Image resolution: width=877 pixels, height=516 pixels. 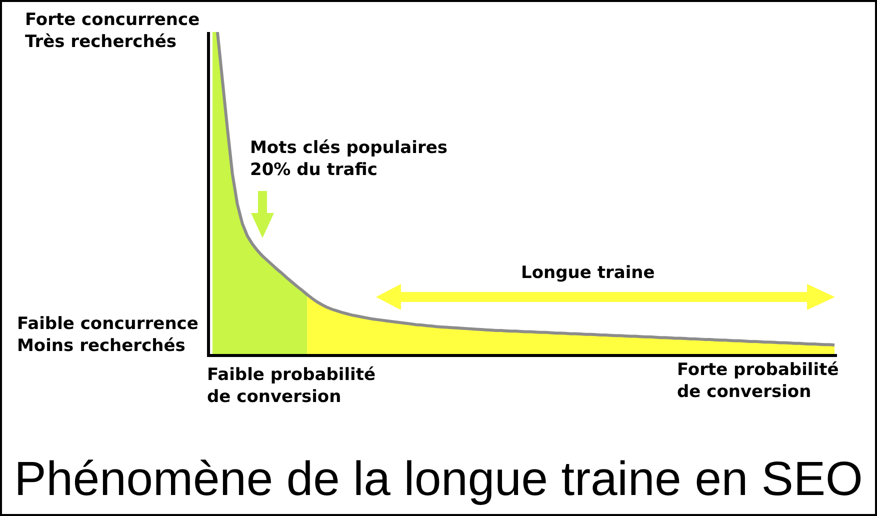 I want to click on text: Faible concurrence Moins recherchés, so click(x=107, y=335).